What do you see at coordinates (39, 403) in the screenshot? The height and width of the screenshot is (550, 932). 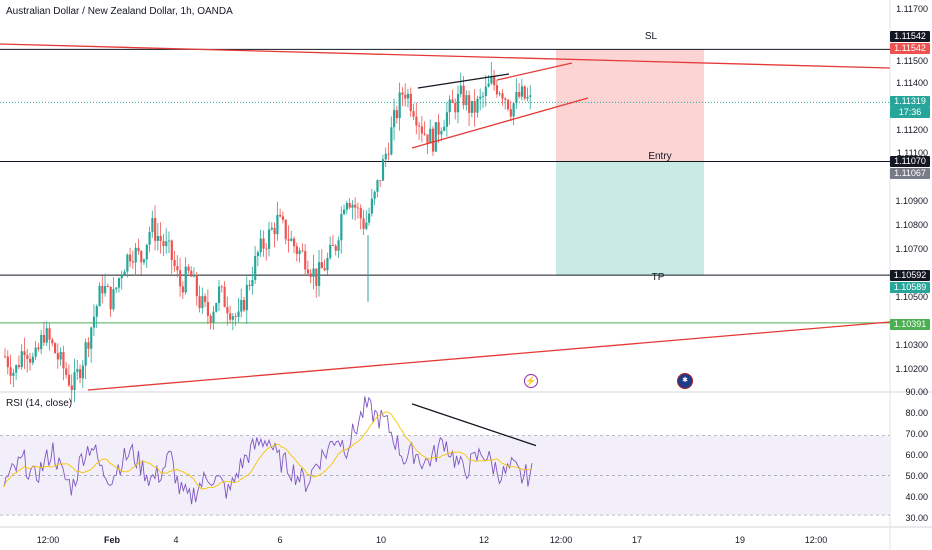 I see `rsi-indicator-title: RSI (14, close)` at bounding box center [39, 403].